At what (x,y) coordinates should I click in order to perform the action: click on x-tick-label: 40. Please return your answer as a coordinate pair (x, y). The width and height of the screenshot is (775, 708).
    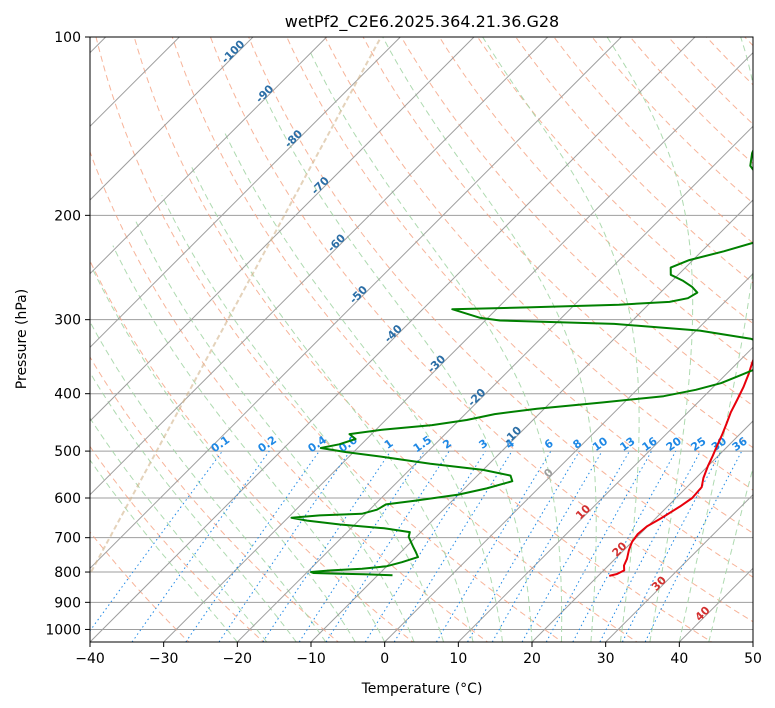
    Looking at the image, I should click on (679, 659).